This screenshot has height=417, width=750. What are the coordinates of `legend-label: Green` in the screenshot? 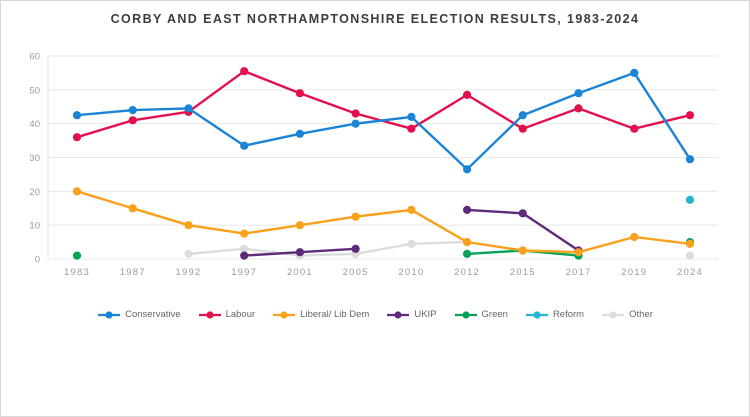 It's located at (494, 314).